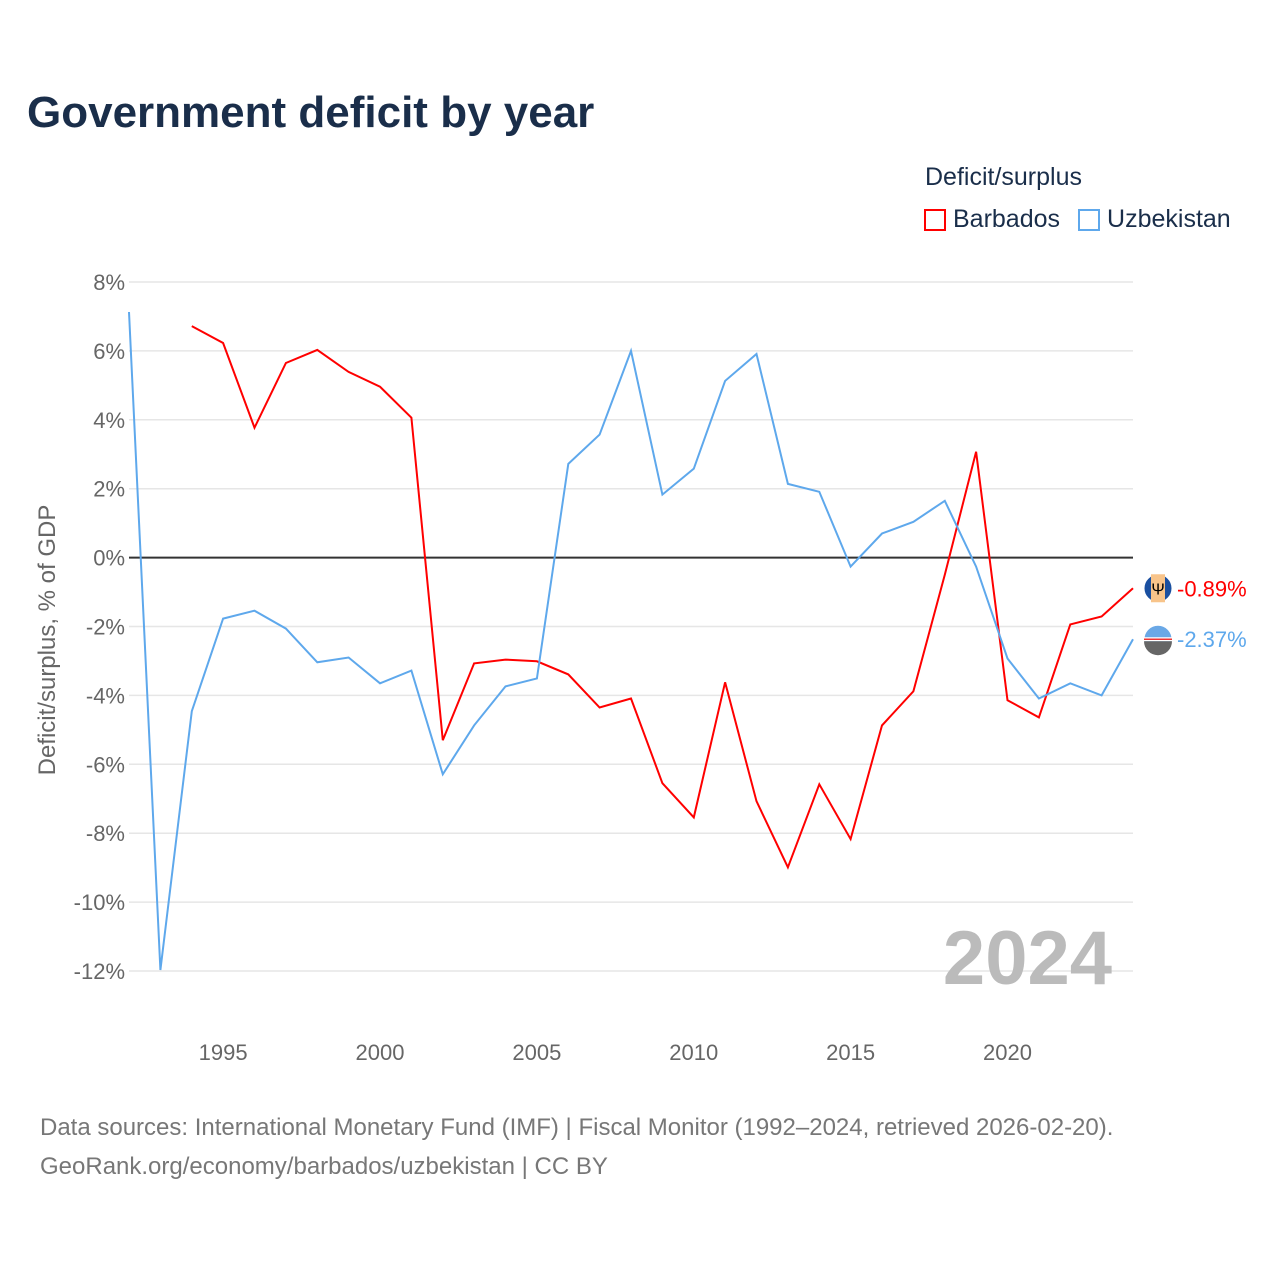  Describe the element at coordinates (1003, 177) in the screenshot. I see `legend-title: Deficit/surplus` at that location.